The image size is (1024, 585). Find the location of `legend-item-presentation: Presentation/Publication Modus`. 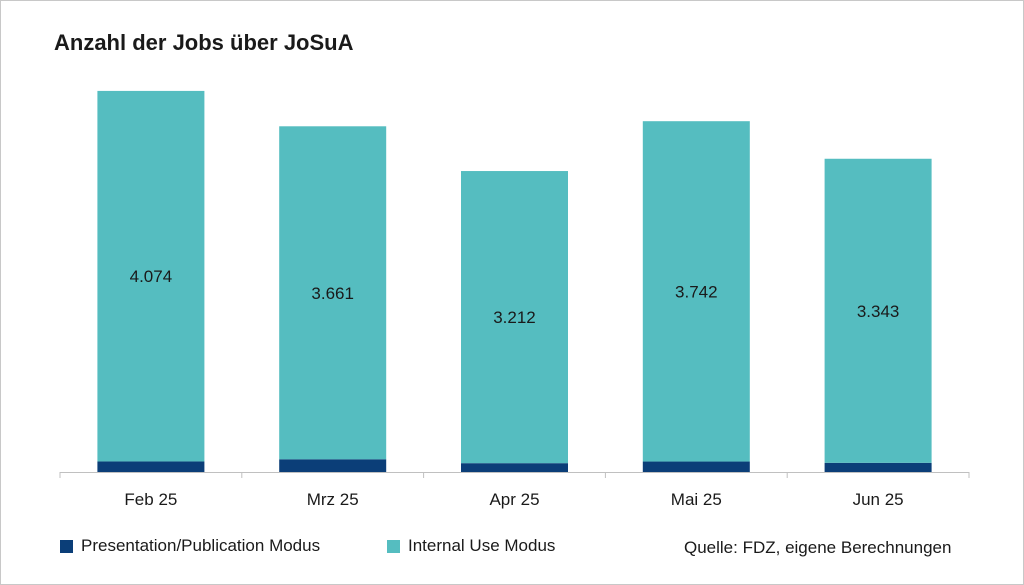

legend-item-presentation: Presentation/Publication Modus is located at coordinates (190, 546).